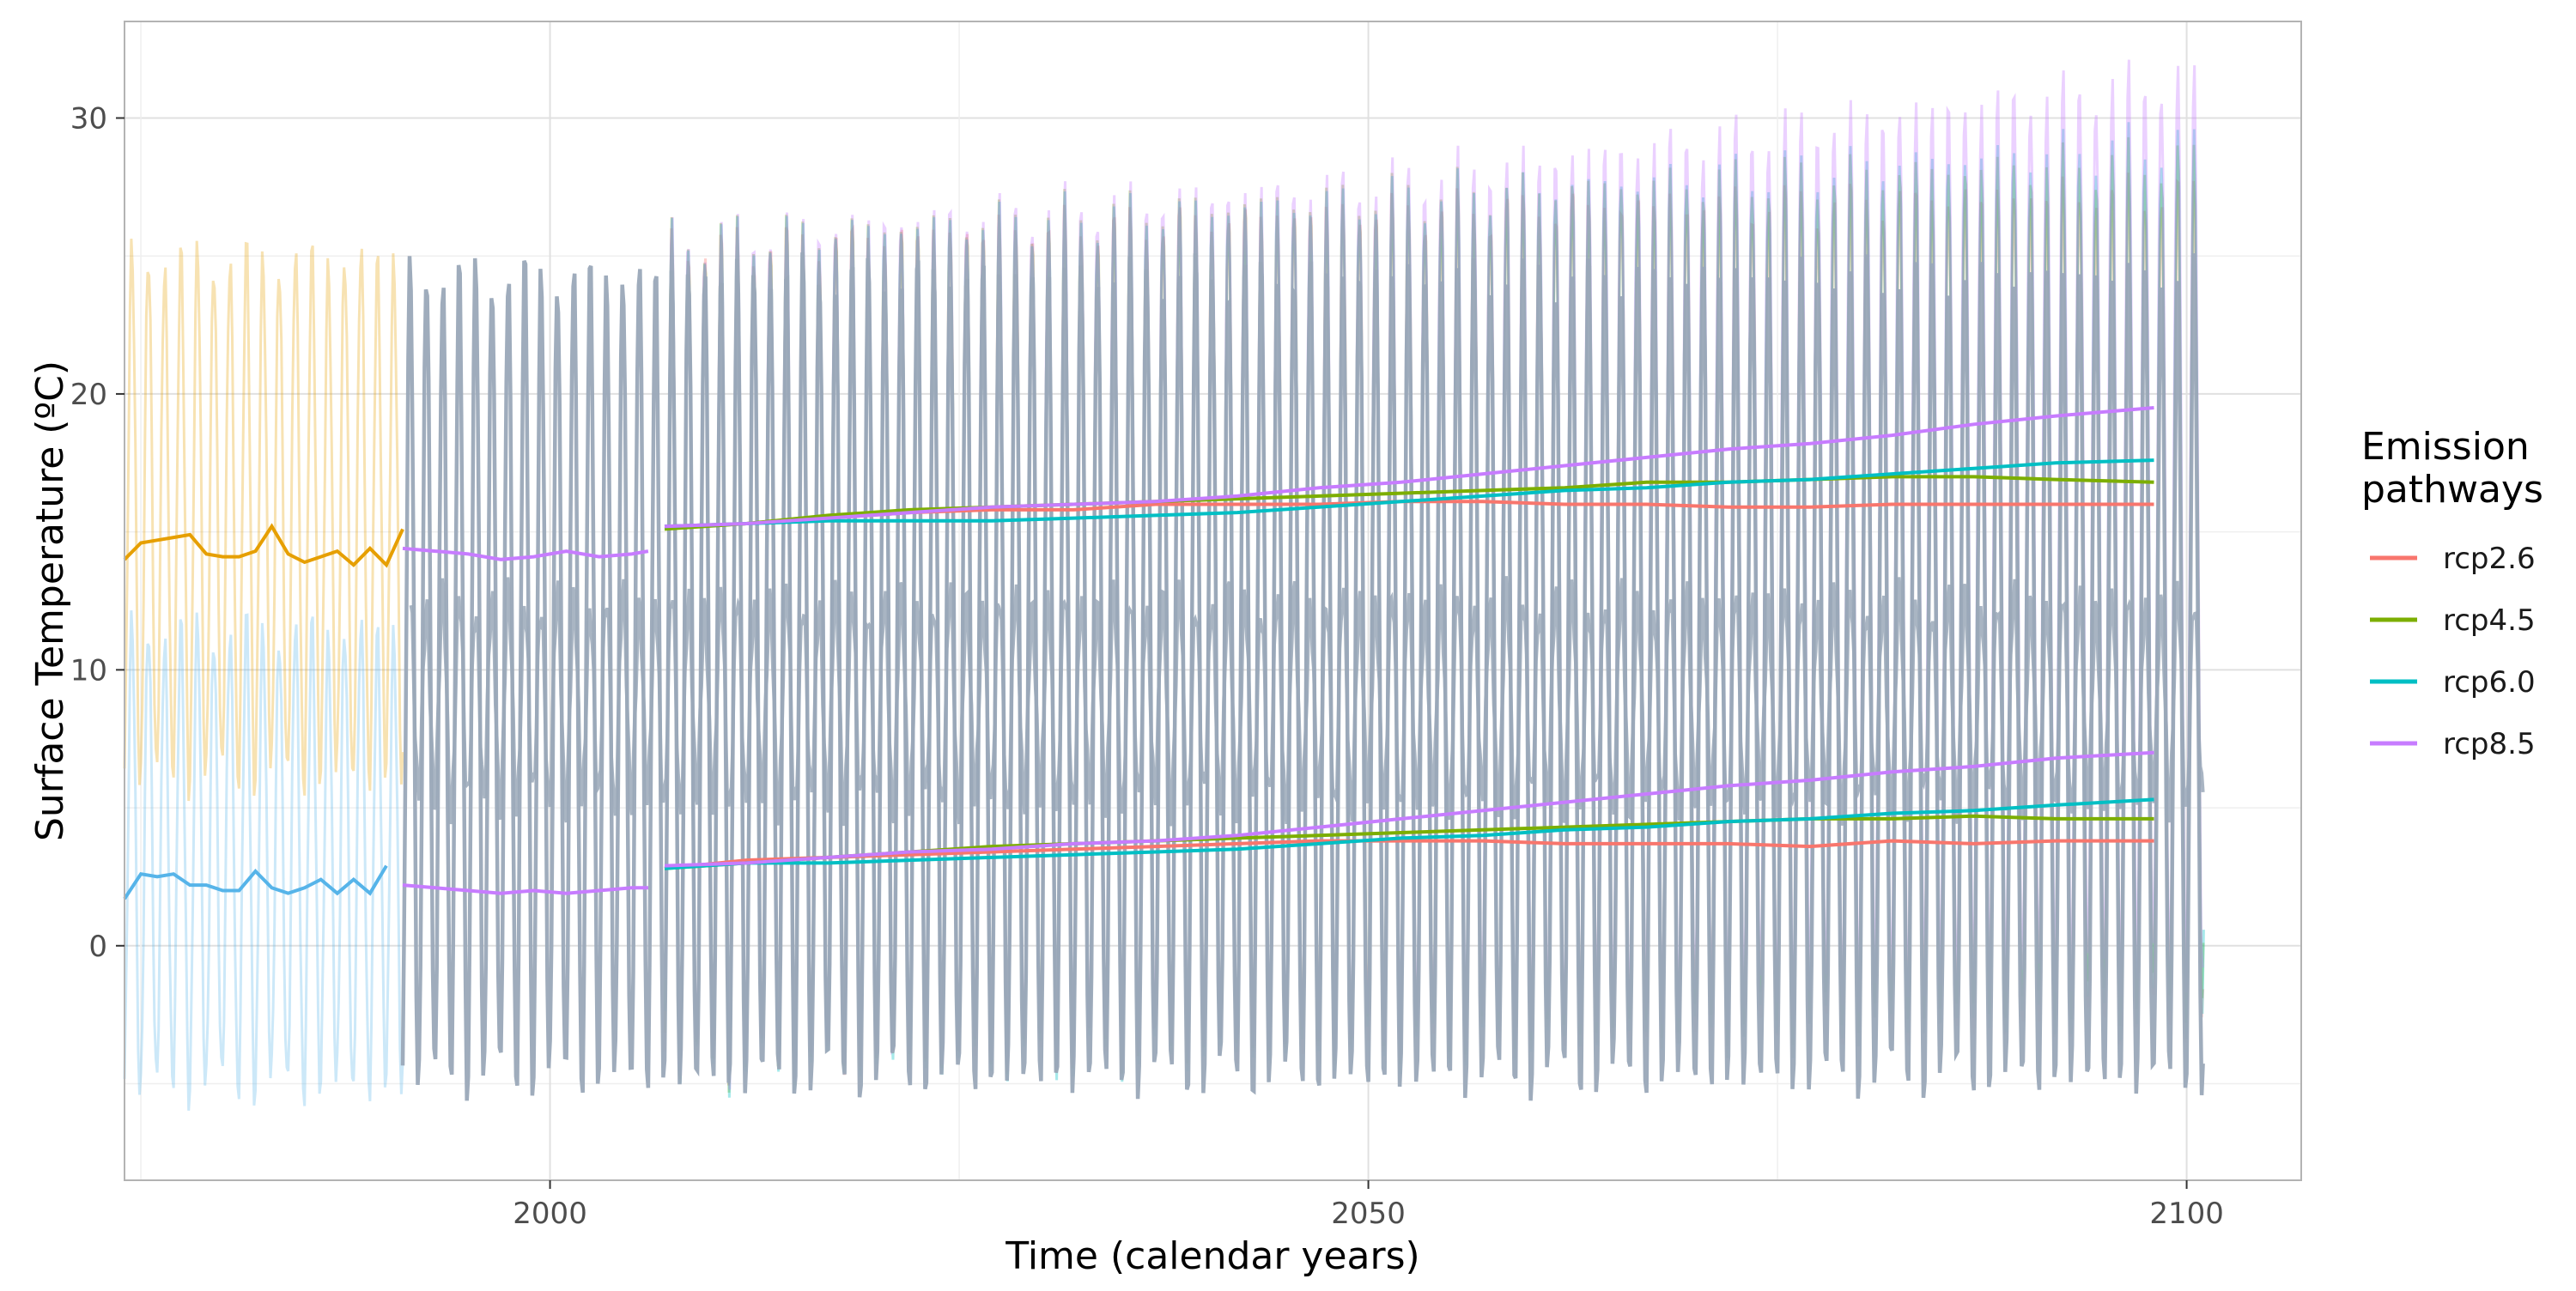 The image size is (2576, 1291). Describe the element at coordinates (2445, 447) in the screenshot. I see `legend-title: Emission` at that location.